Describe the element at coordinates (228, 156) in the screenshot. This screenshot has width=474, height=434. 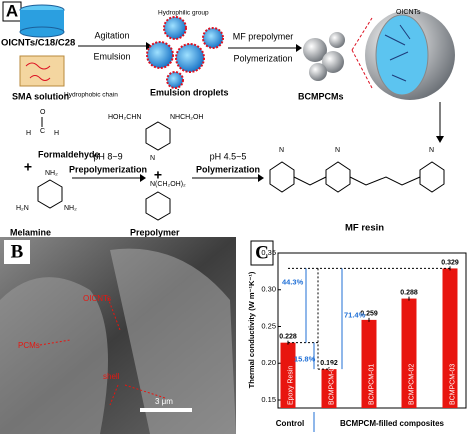
I see `label: pH 4.5~5` at that location.